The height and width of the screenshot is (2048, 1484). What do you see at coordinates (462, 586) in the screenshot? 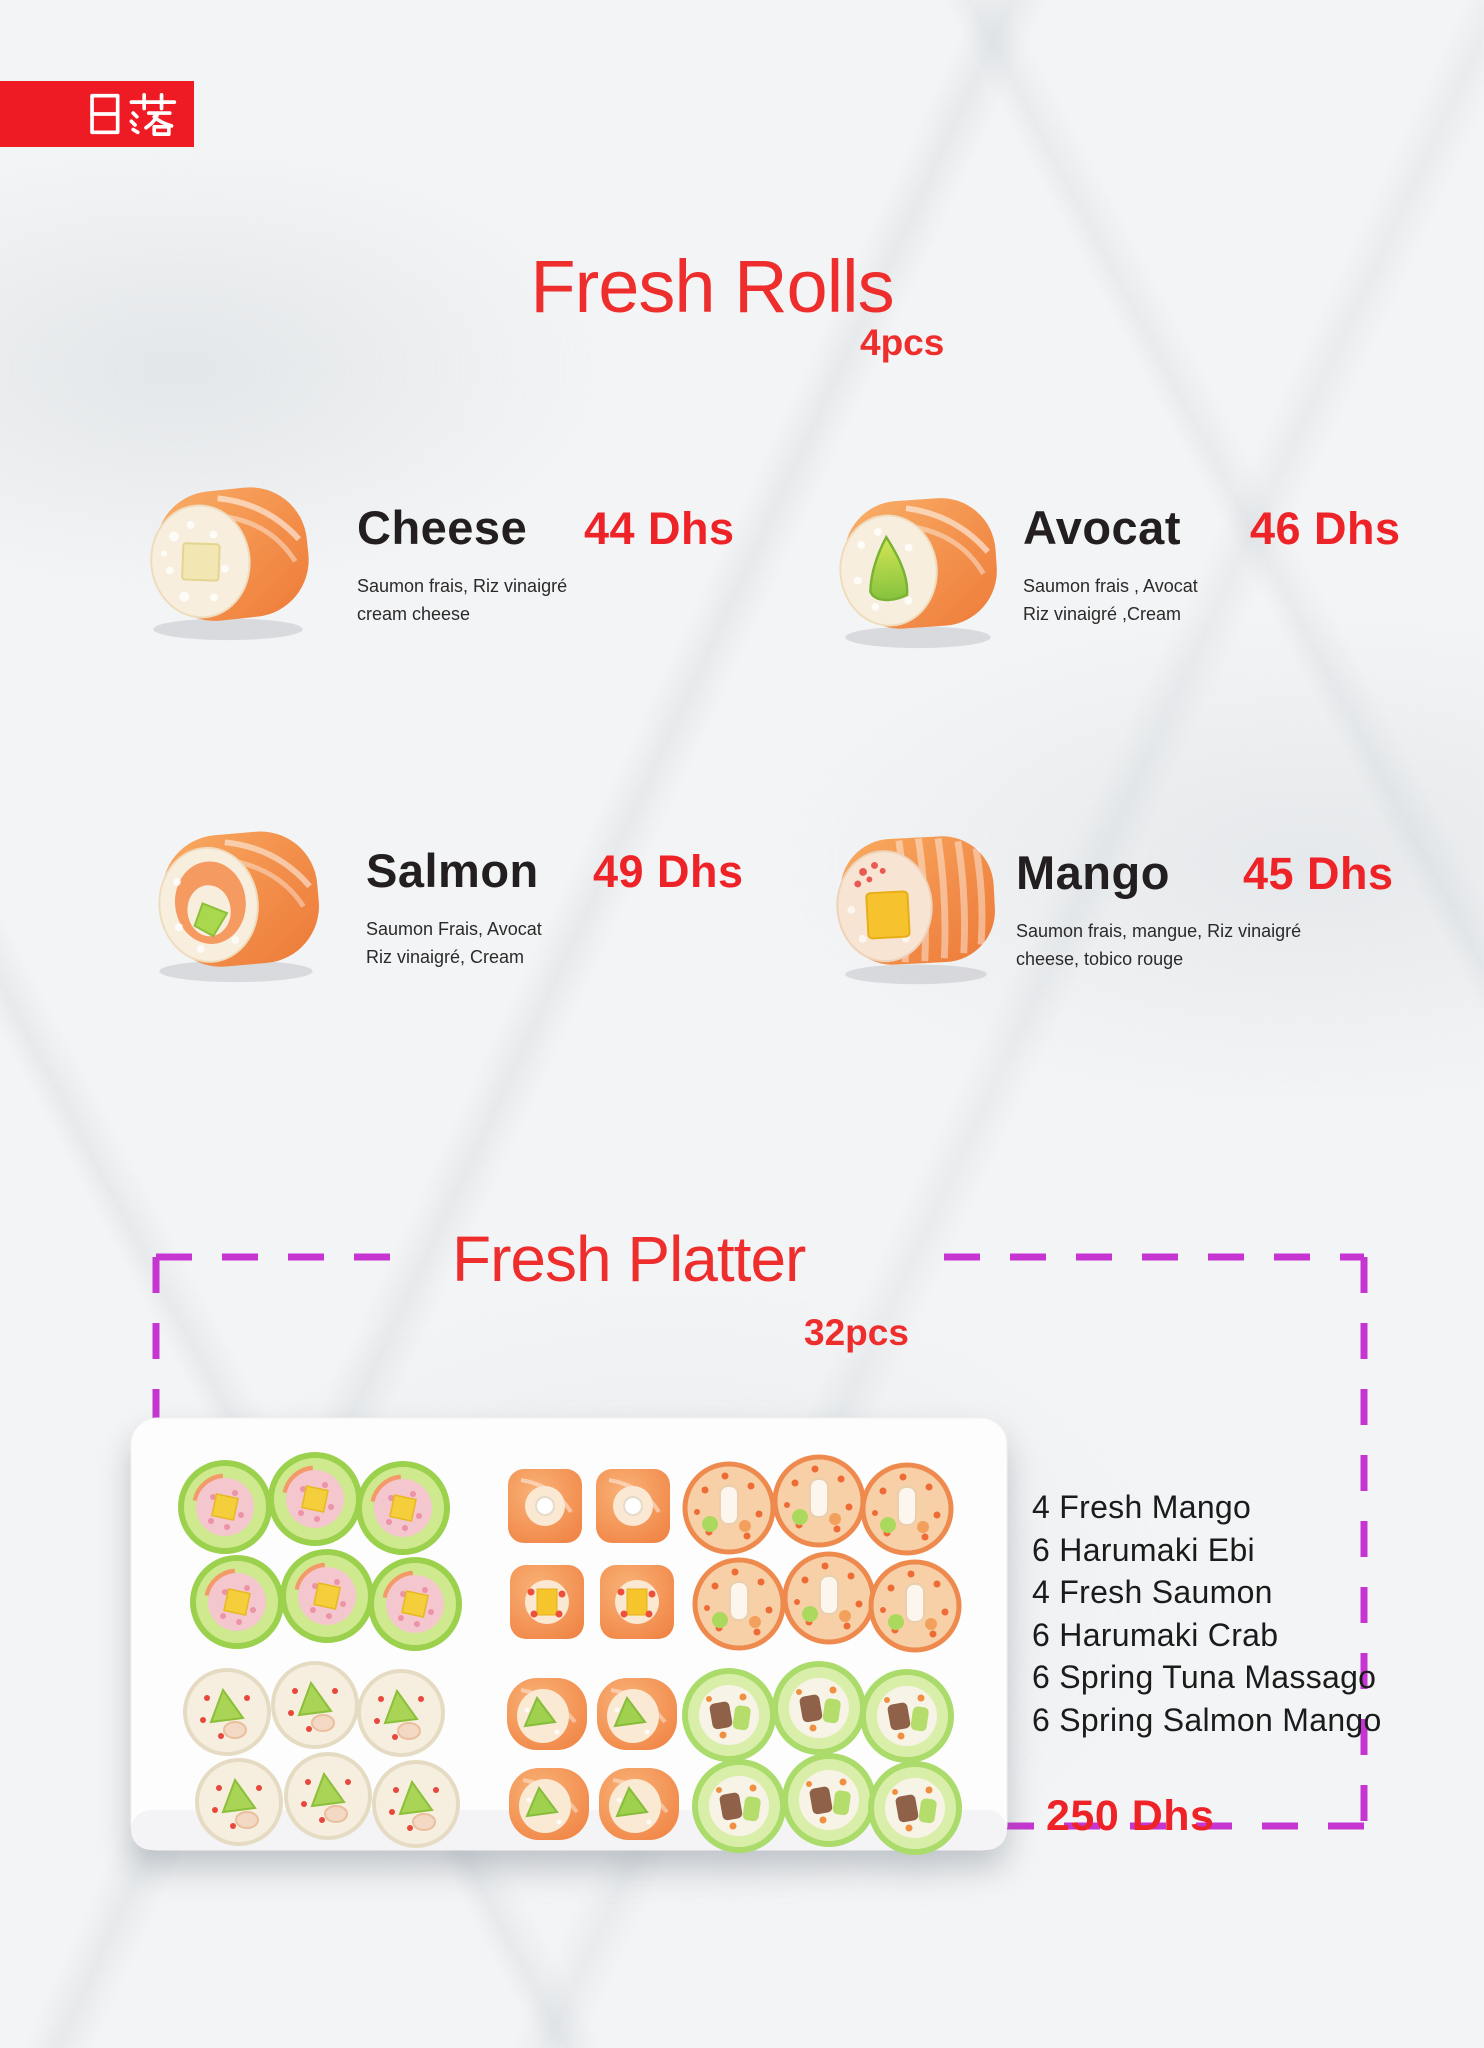
I see `item-description-line1: Saumon frais, Riz vinaigré` at bounding box center [462, 586].